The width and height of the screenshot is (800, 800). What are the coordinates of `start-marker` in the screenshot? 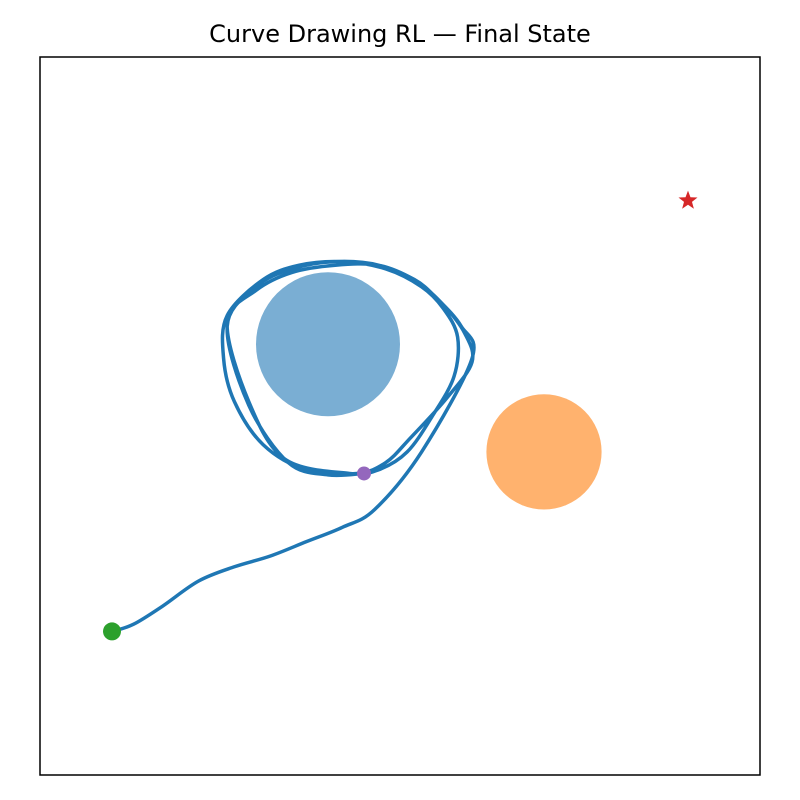 It's located at (112, 631).